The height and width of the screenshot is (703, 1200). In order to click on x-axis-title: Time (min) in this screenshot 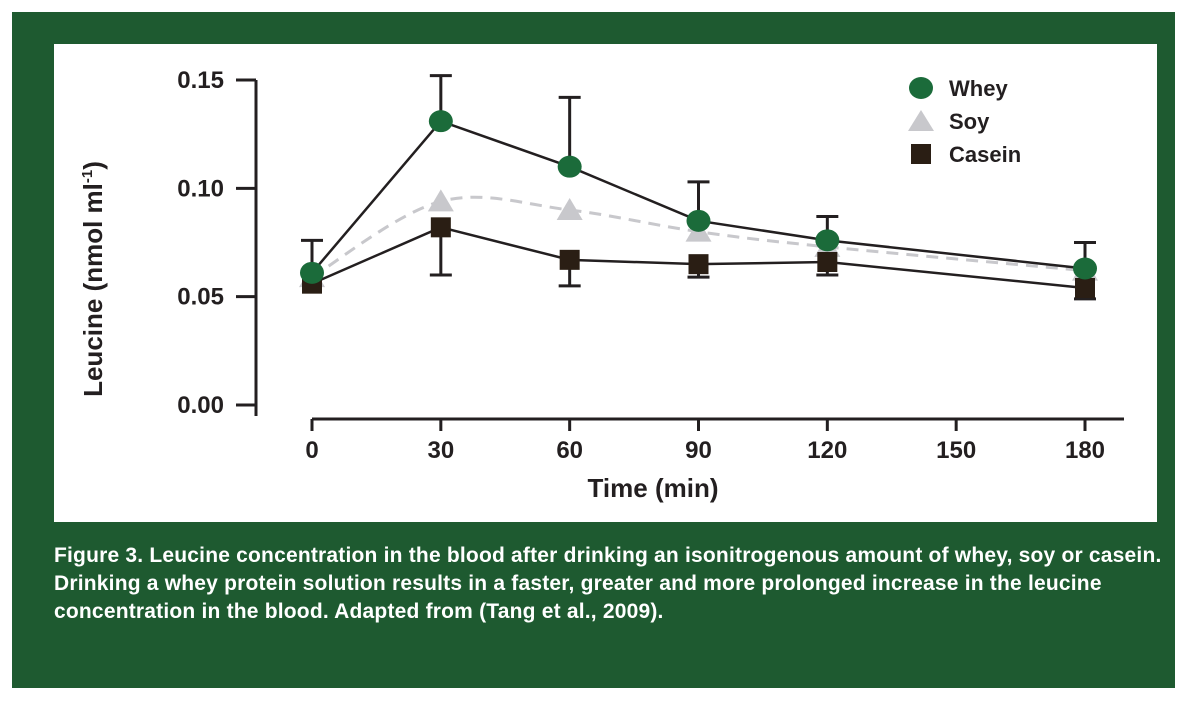, I will do `click(653, 488)`.